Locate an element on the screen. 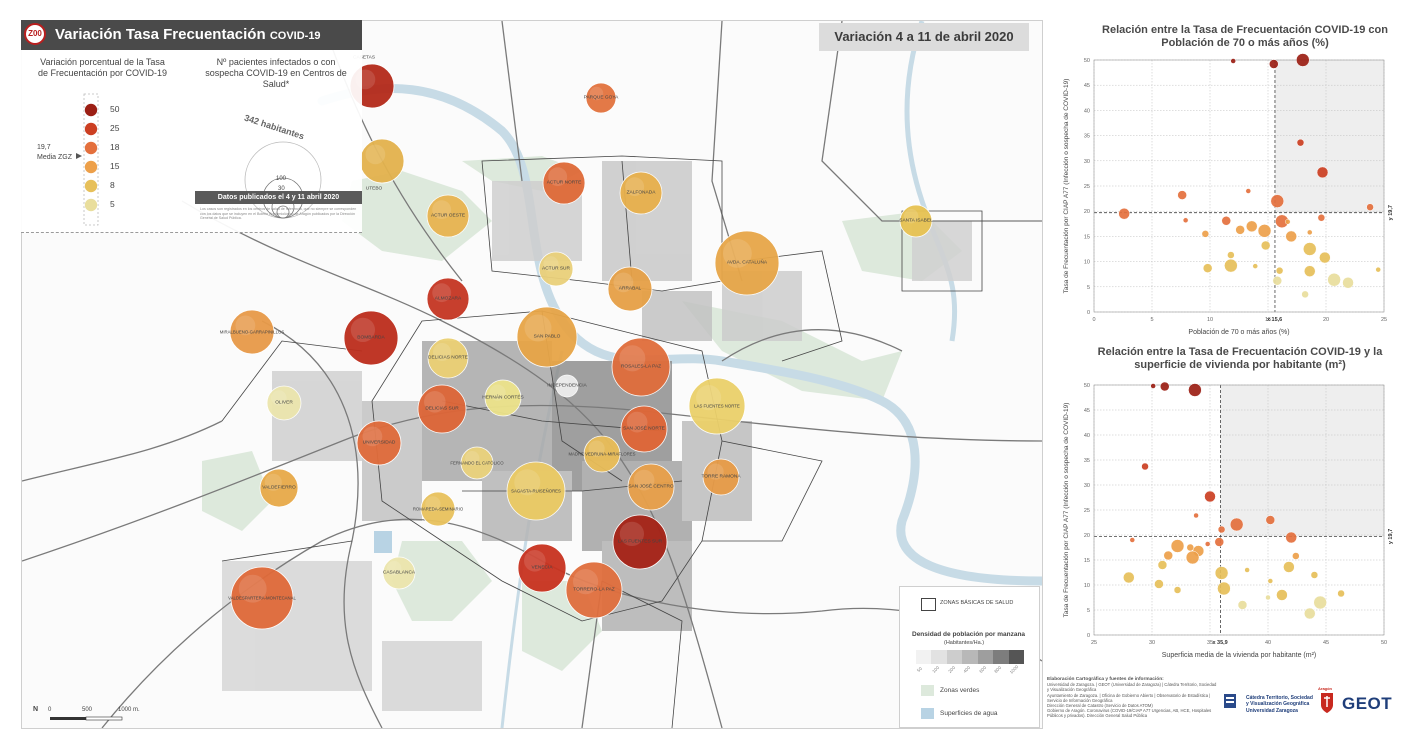 This screenshot has width=1415, height=749. zone-bubble-parque-goya is located at coordinates (601, 98).